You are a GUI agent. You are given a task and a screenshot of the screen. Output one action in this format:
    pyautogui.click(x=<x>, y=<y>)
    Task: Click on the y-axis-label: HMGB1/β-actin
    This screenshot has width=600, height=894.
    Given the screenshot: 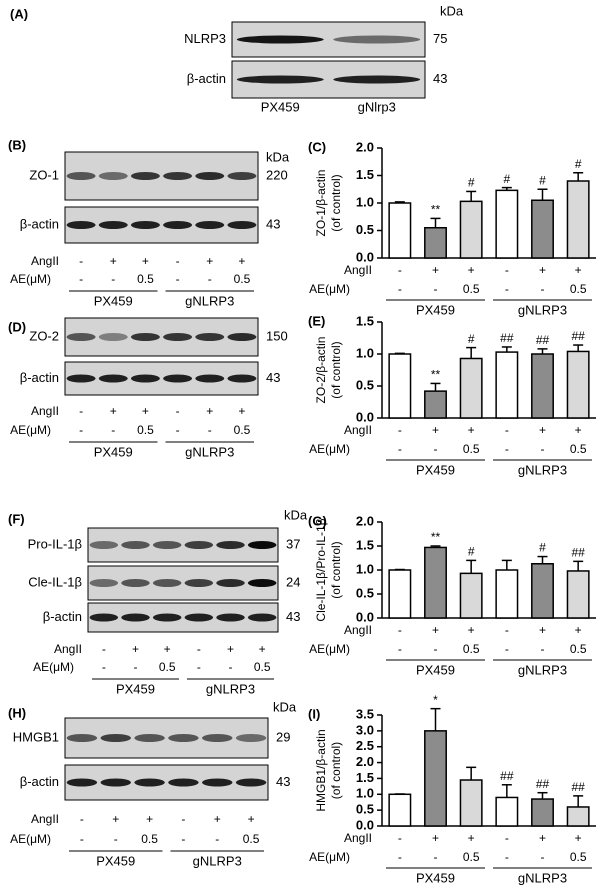 What is the action you would take?
    pyautogui.click(x=321, y=770)
    